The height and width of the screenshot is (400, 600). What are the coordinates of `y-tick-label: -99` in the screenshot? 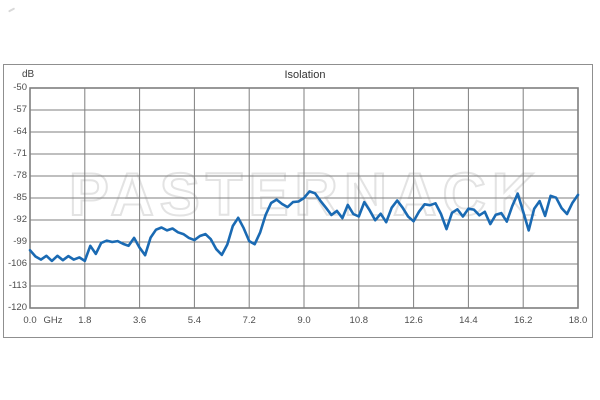 It's located at (20, 241).